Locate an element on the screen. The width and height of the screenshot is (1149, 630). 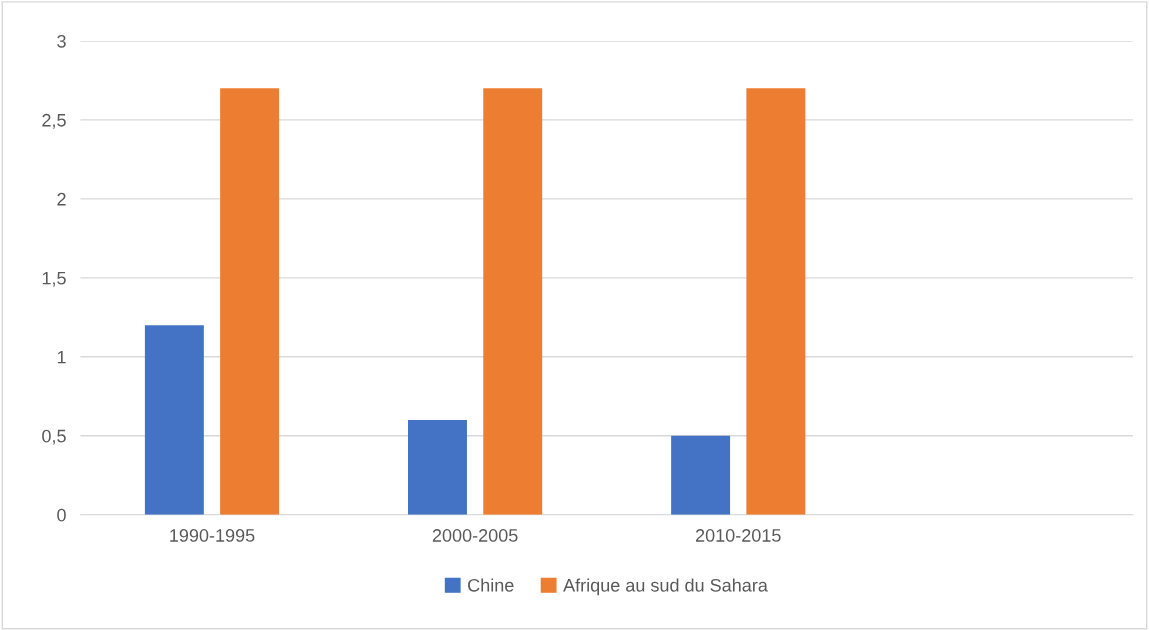
legend-label: Afrique au sud du Sahara is located at coordinates (665, 587).